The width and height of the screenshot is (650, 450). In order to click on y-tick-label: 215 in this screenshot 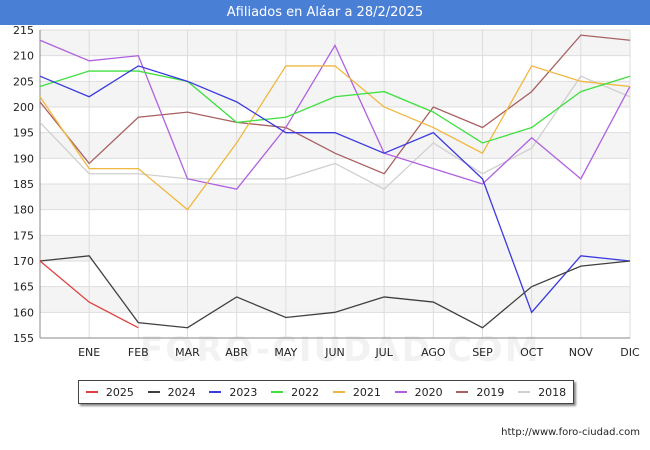, I will do `click(23, 30)`.